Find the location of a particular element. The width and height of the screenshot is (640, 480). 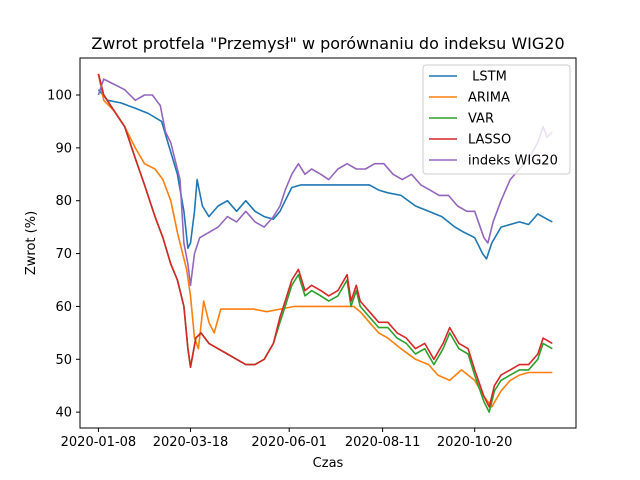

legend-label-4: indeks WIG20 is located at coordinates (513, 161).